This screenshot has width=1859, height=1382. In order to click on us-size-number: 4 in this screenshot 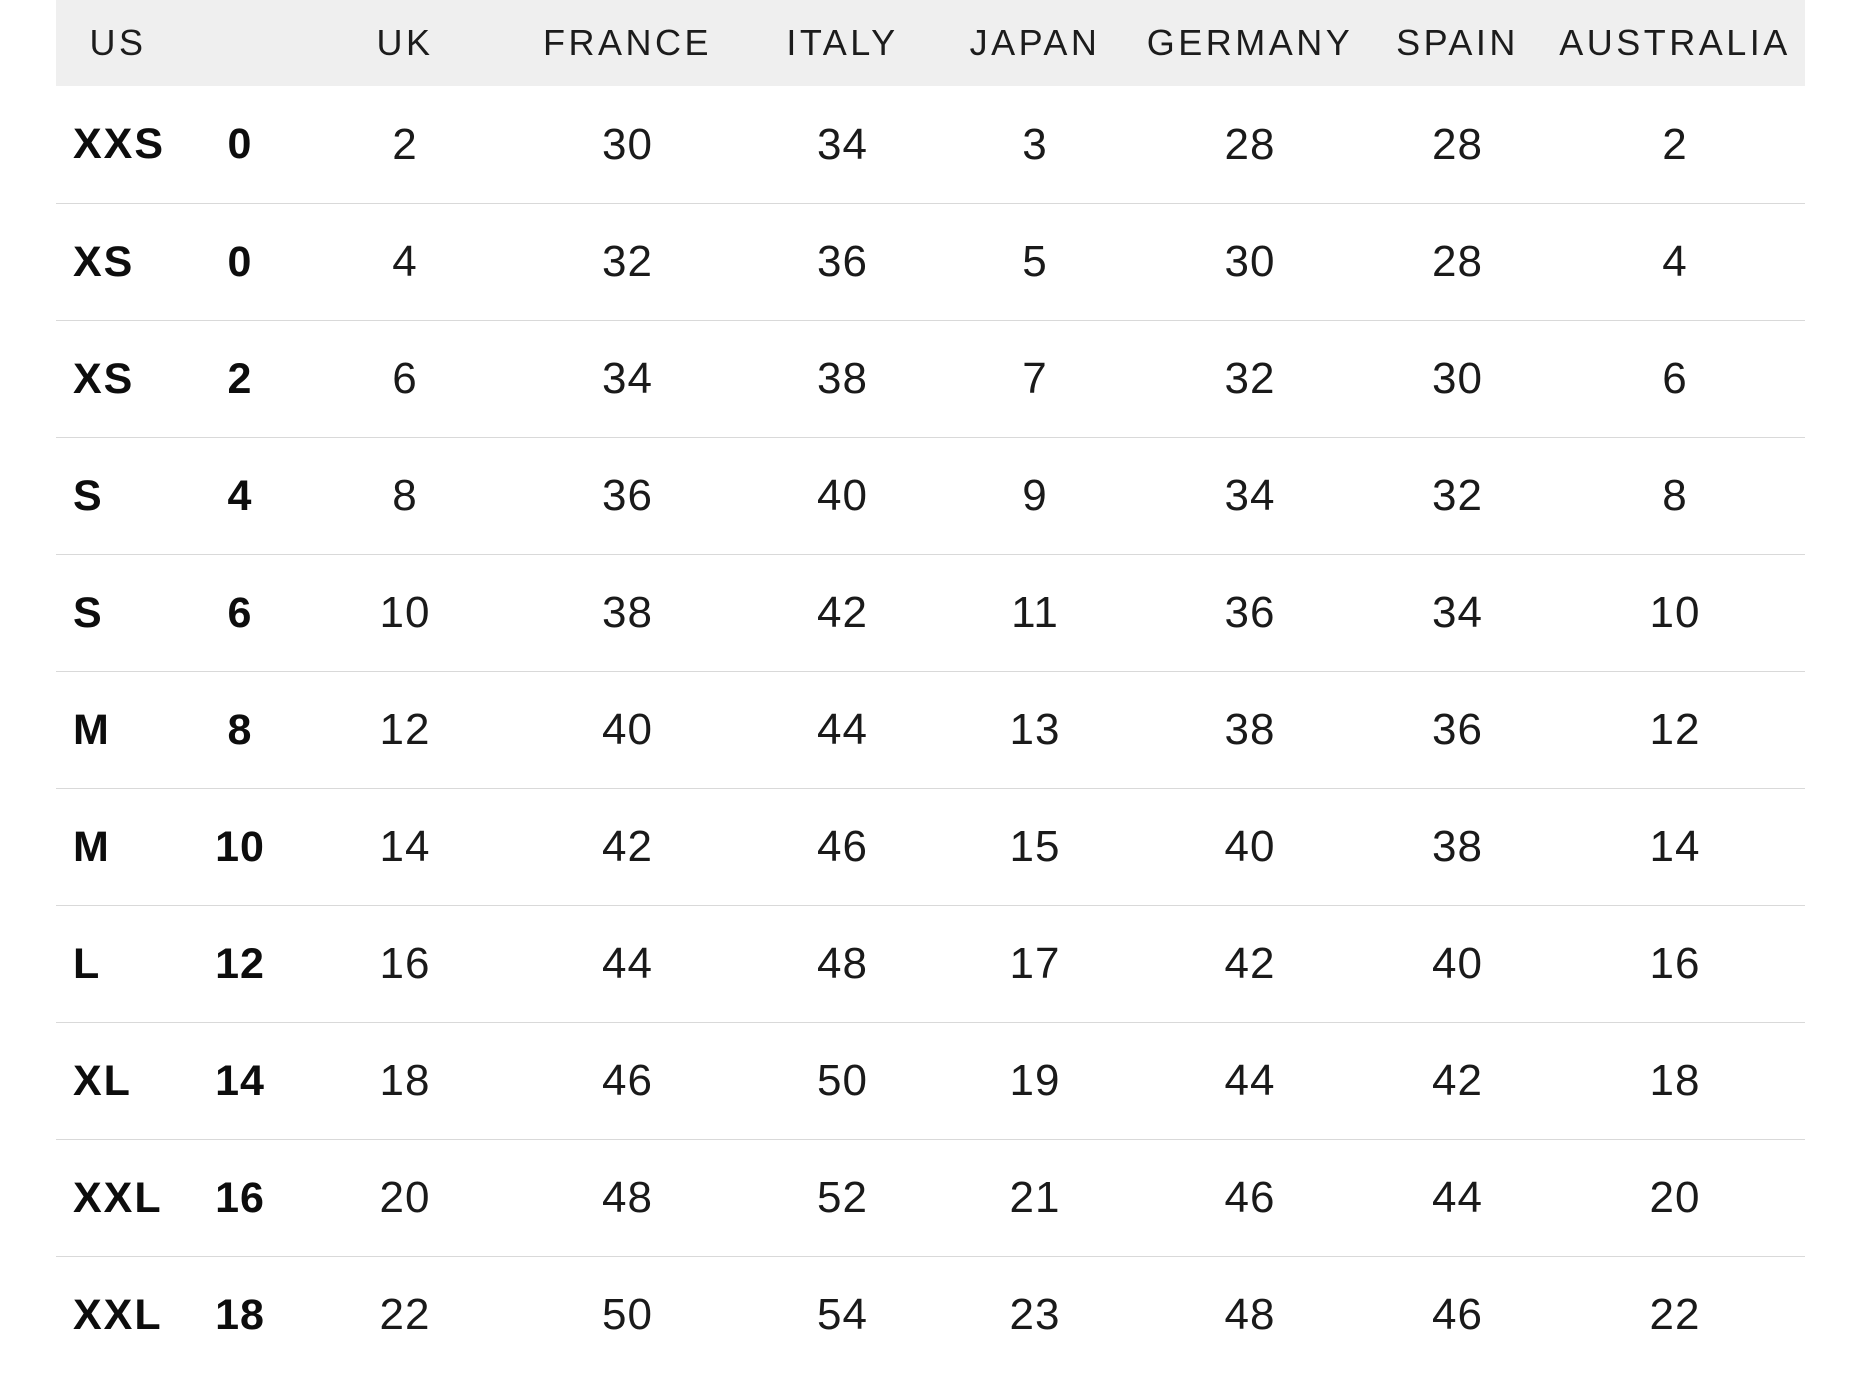, I will do `click(240, 495)`.